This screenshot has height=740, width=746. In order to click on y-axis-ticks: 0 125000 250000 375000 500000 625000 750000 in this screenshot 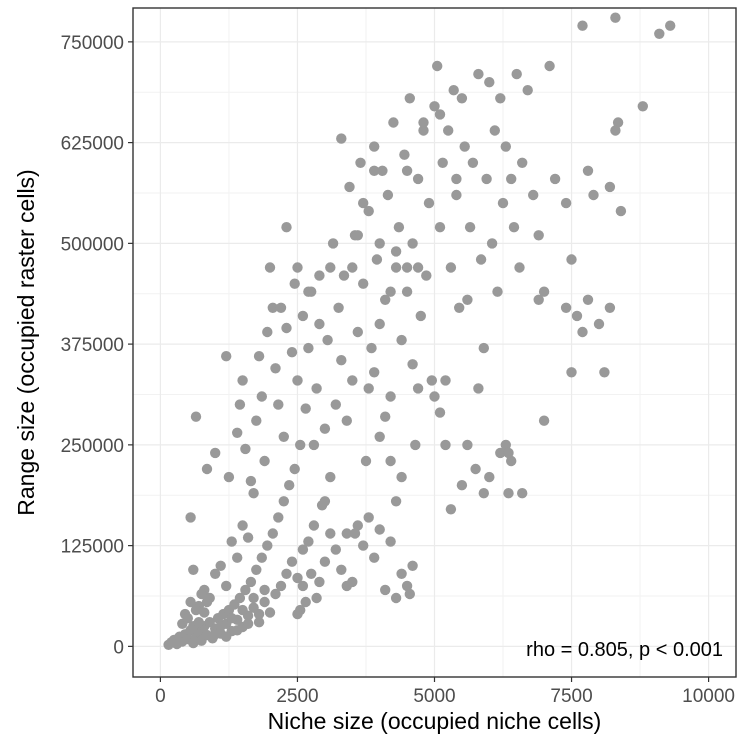, I will do `click(97, 345)`.